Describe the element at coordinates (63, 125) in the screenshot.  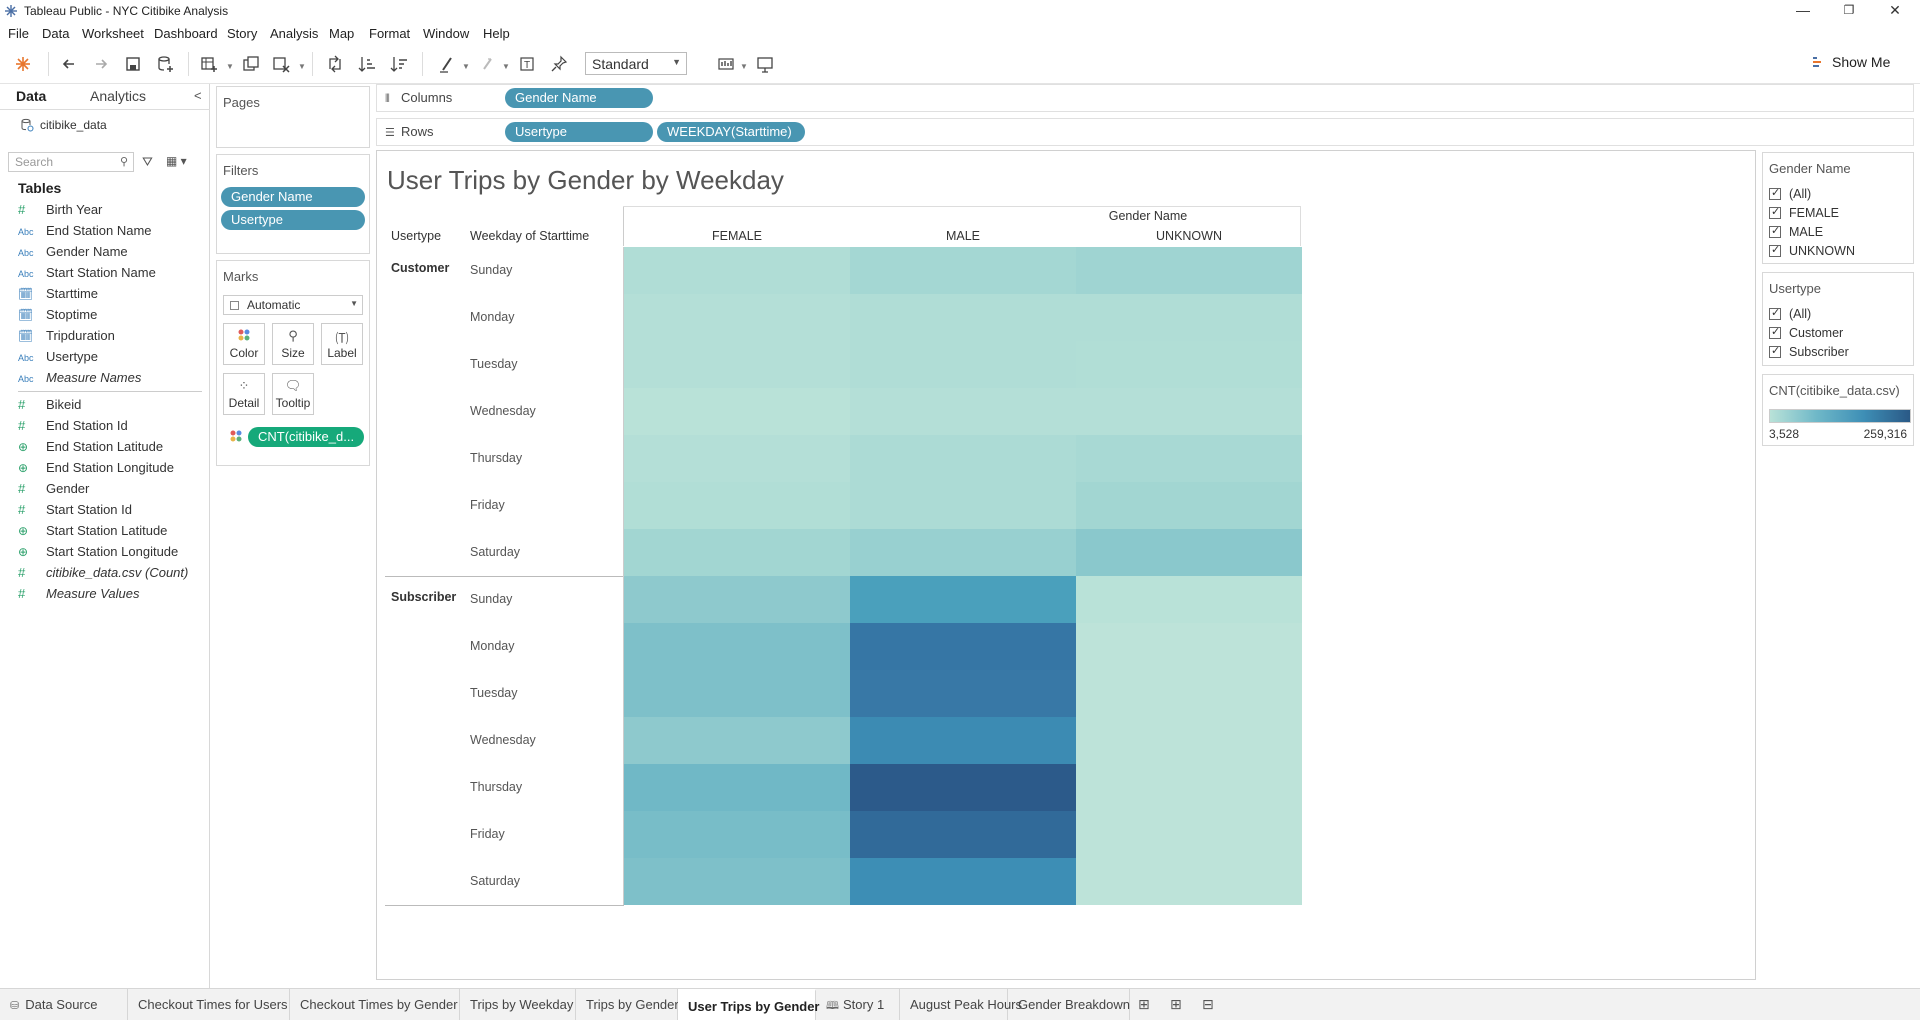
I see `datasource-item: citibike_data` at that location.